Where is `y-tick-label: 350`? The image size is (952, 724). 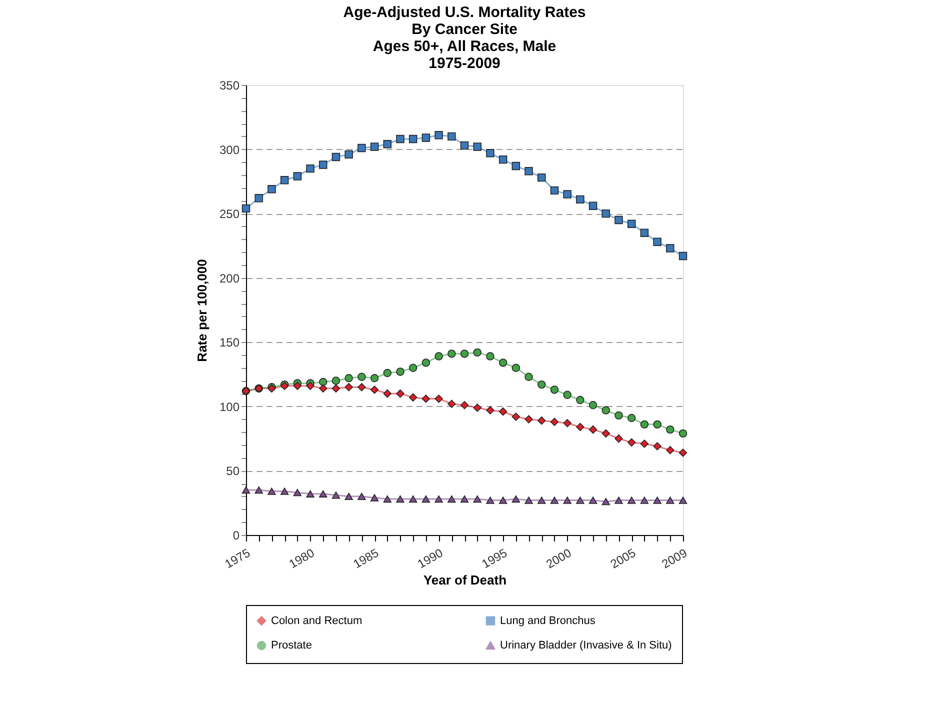
y-tick-label: 350 is located at coordinates (229, 85).